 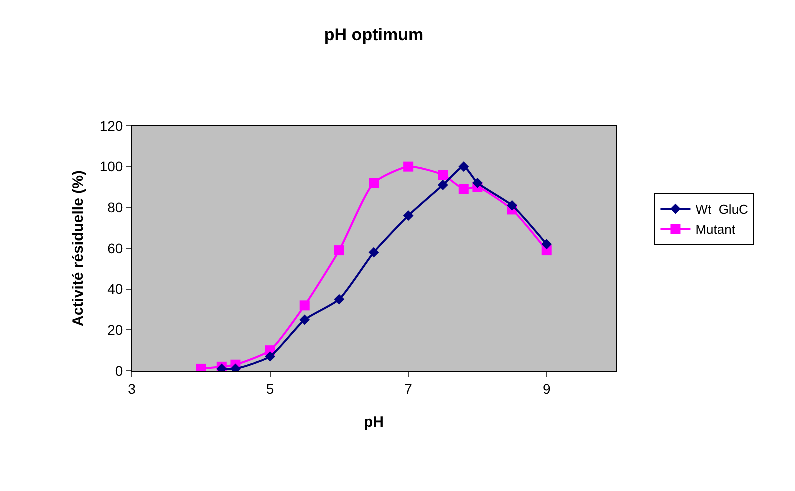 What do you see at coordinates (119, 370) in the screenshot?
I see `y-tick-label: 0` at bounding box center [119, 370].